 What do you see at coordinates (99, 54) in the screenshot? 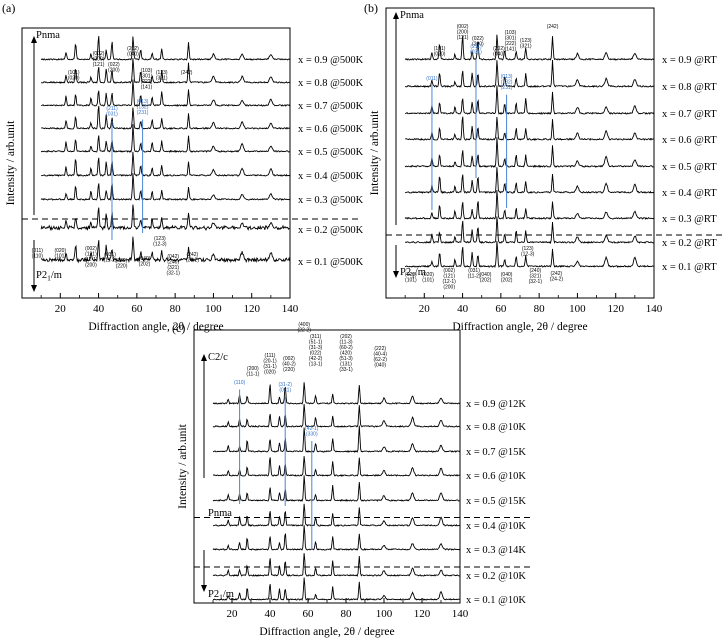
I see `hkl-label-line: (002)` at bounding box center [99, 54].